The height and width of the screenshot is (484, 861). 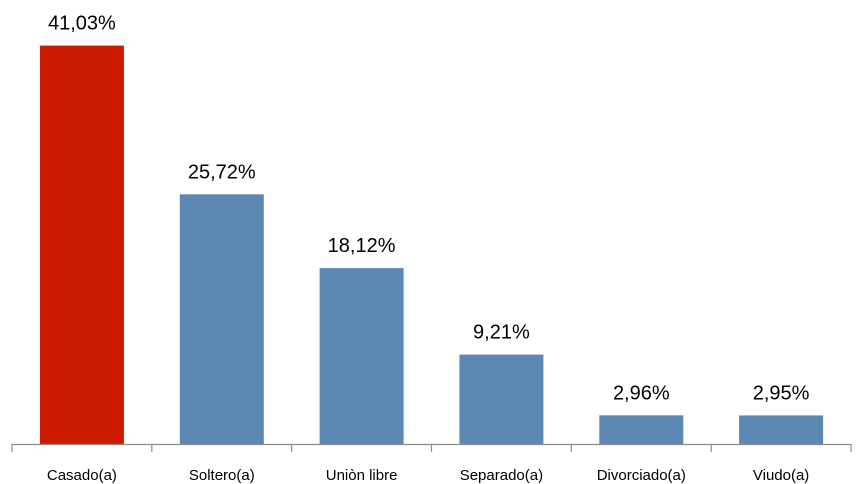 I want to click on bar-casado-a, so click(x=81, y=244).